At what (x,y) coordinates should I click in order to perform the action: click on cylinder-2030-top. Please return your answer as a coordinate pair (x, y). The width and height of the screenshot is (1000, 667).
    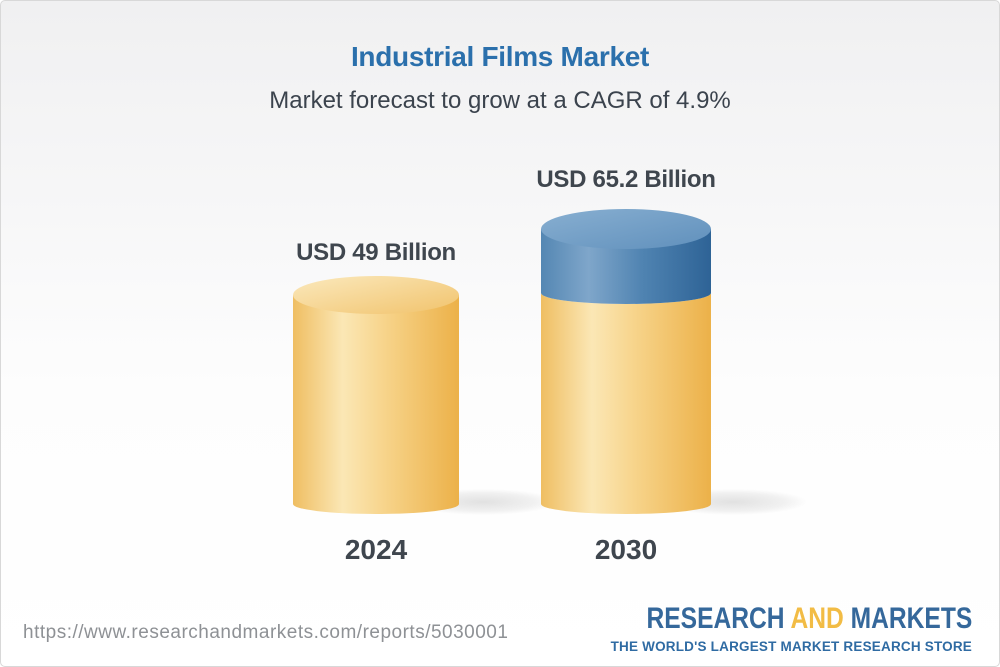
    Looking at the image, I should click on (626, 229).